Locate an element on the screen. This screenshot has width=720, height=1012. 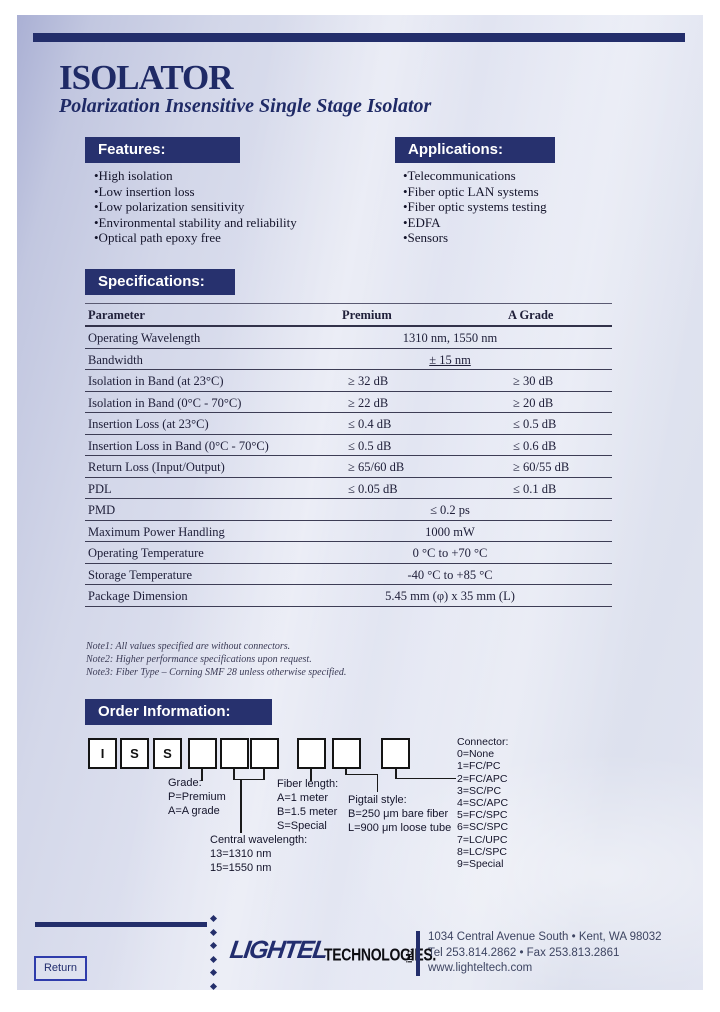
spec-param: Isolation in Band (at 23°C) is located at coordinates (156, 381).